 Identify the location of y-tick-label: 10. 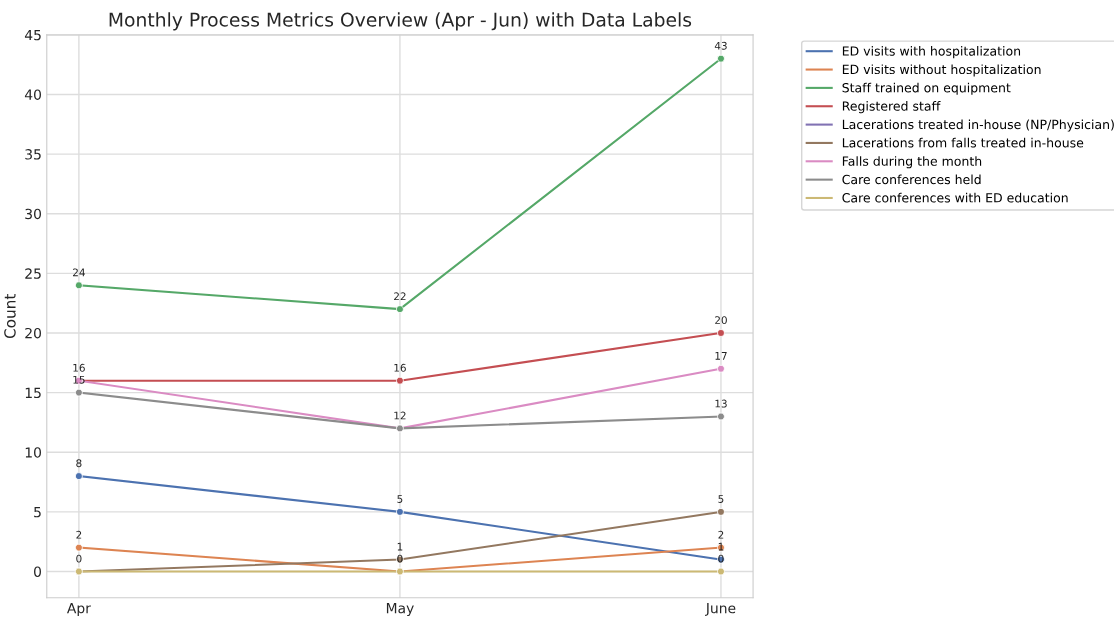
(33, 452).